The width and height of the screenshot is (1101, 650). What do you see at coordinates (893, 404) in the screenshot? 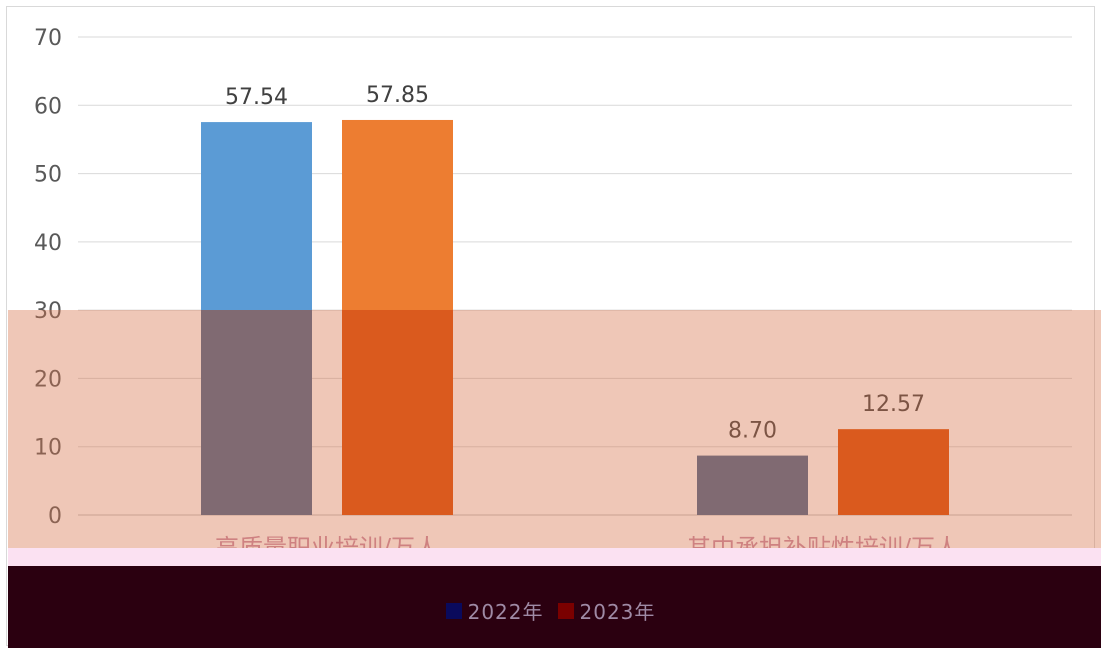
I see `data-label: 12.57` at bounding box center [893, 404].